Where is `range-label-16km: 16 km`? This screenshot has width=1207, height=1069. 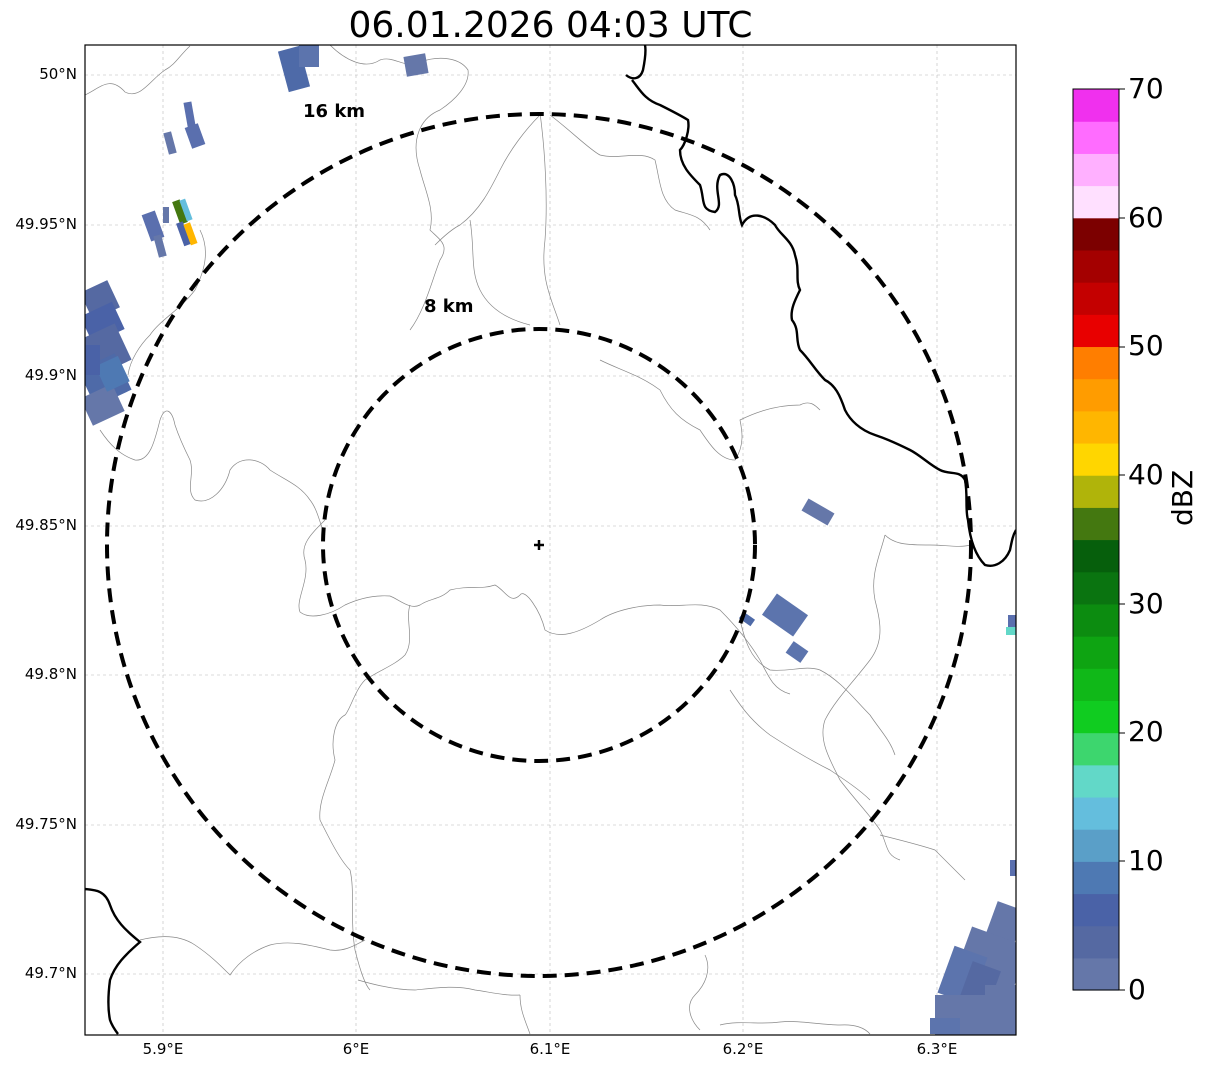 range-label-16km: 16 km is located at coordinates (334, 111).